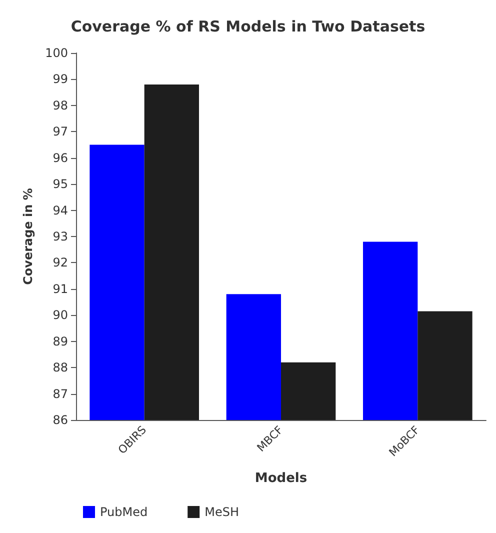 This screenshot has height=533, width=496. What do you see at coordinates (56, 53) in the screenshot?
I see `y-tick-label: 100` at bounding box center [56, 53].